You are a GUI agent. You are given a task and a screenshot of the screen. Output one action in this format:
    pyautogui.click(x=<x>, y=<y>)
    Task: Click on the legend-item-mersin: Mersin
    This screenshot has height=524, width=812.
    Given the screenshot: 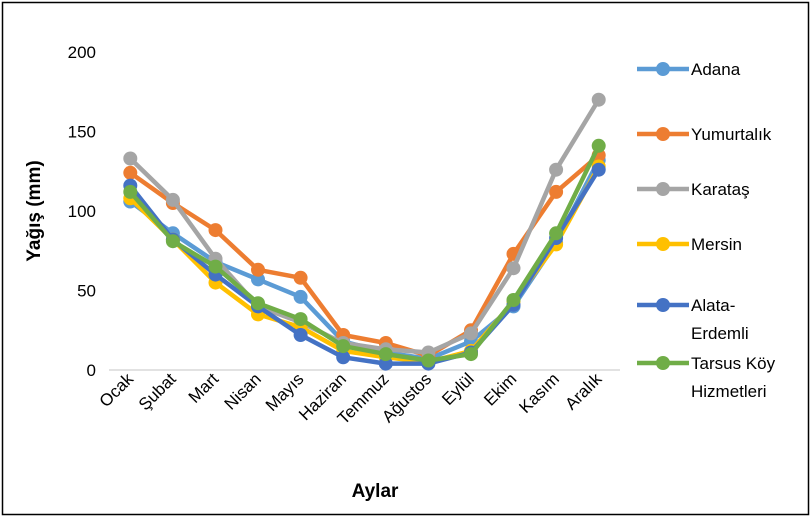 What is the action you would take?
    pyautogui.click(x=689, y=244)
    